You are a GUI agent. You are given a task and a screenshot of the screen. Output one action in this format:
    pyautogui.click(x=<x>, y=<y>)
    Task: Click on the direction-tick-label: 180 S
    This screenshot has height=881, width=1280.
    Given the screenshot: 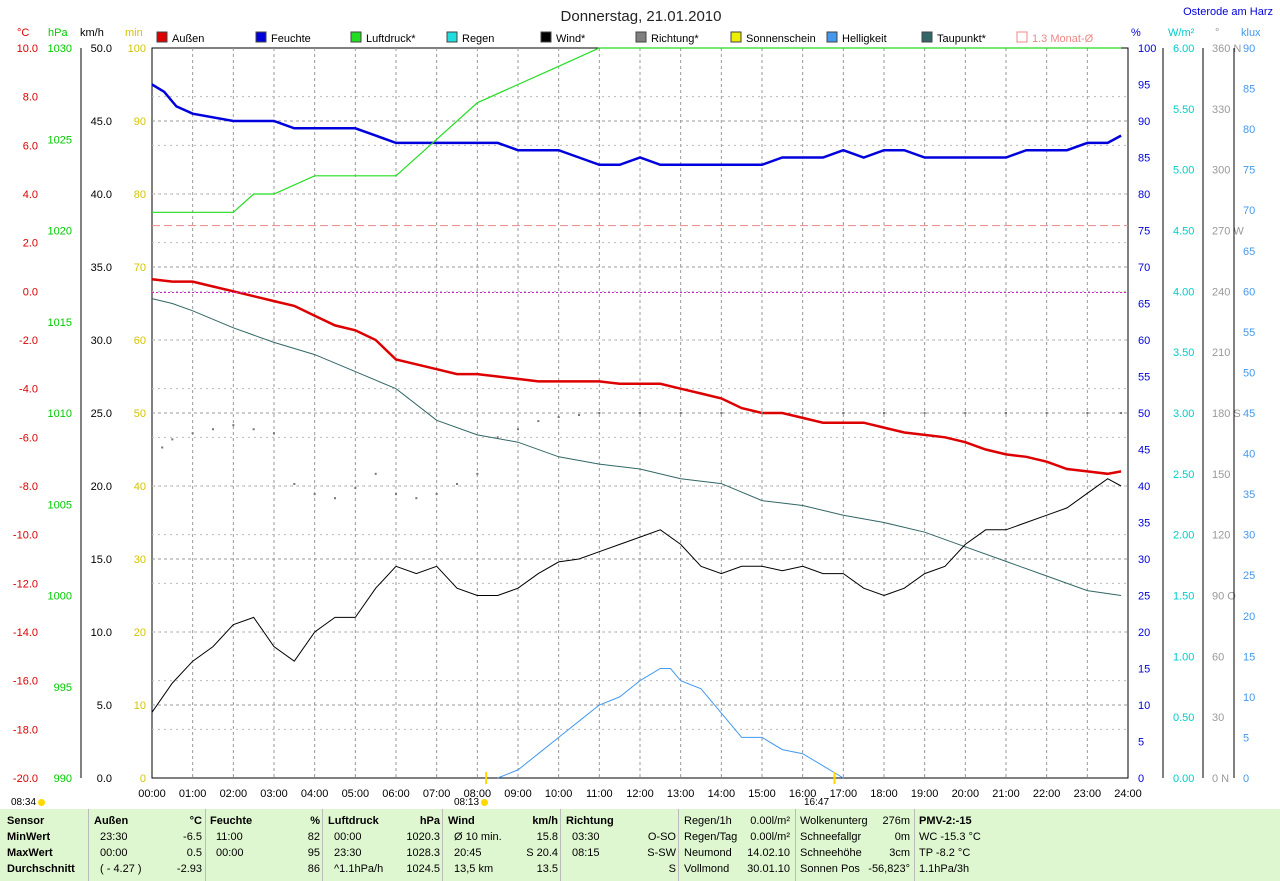 What is the action you would take?
    pyautogui.click(x=1226, y=414)
    